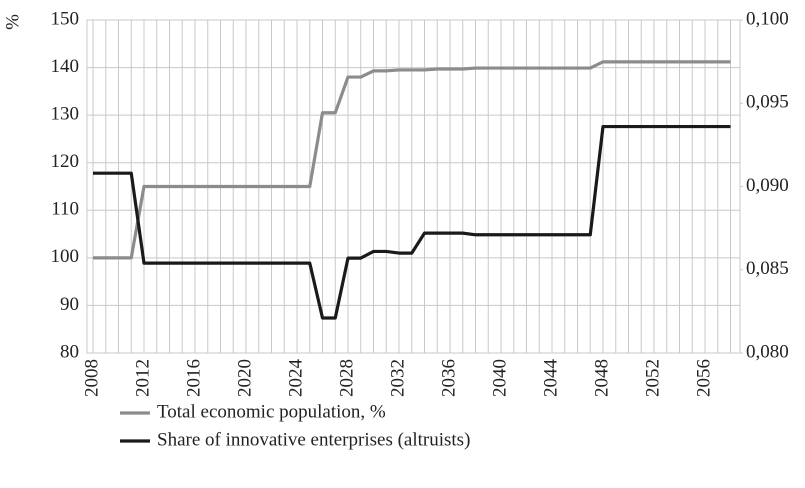 The height and width of the screenshot is (488, 805). I want to click on y-tick-label: 120, so click(65, 161).